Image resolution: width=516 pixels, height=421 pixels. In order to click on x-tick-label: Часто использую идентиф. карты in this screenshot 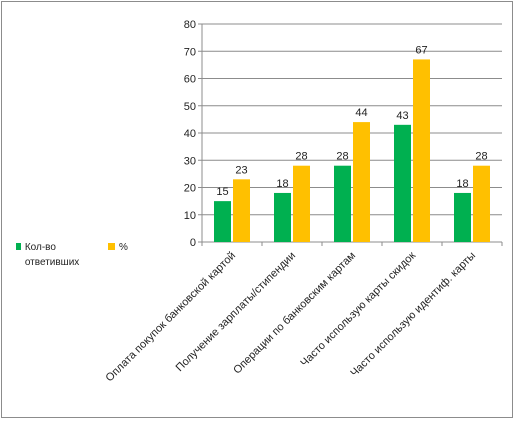, I will do `click(413, 315)`.